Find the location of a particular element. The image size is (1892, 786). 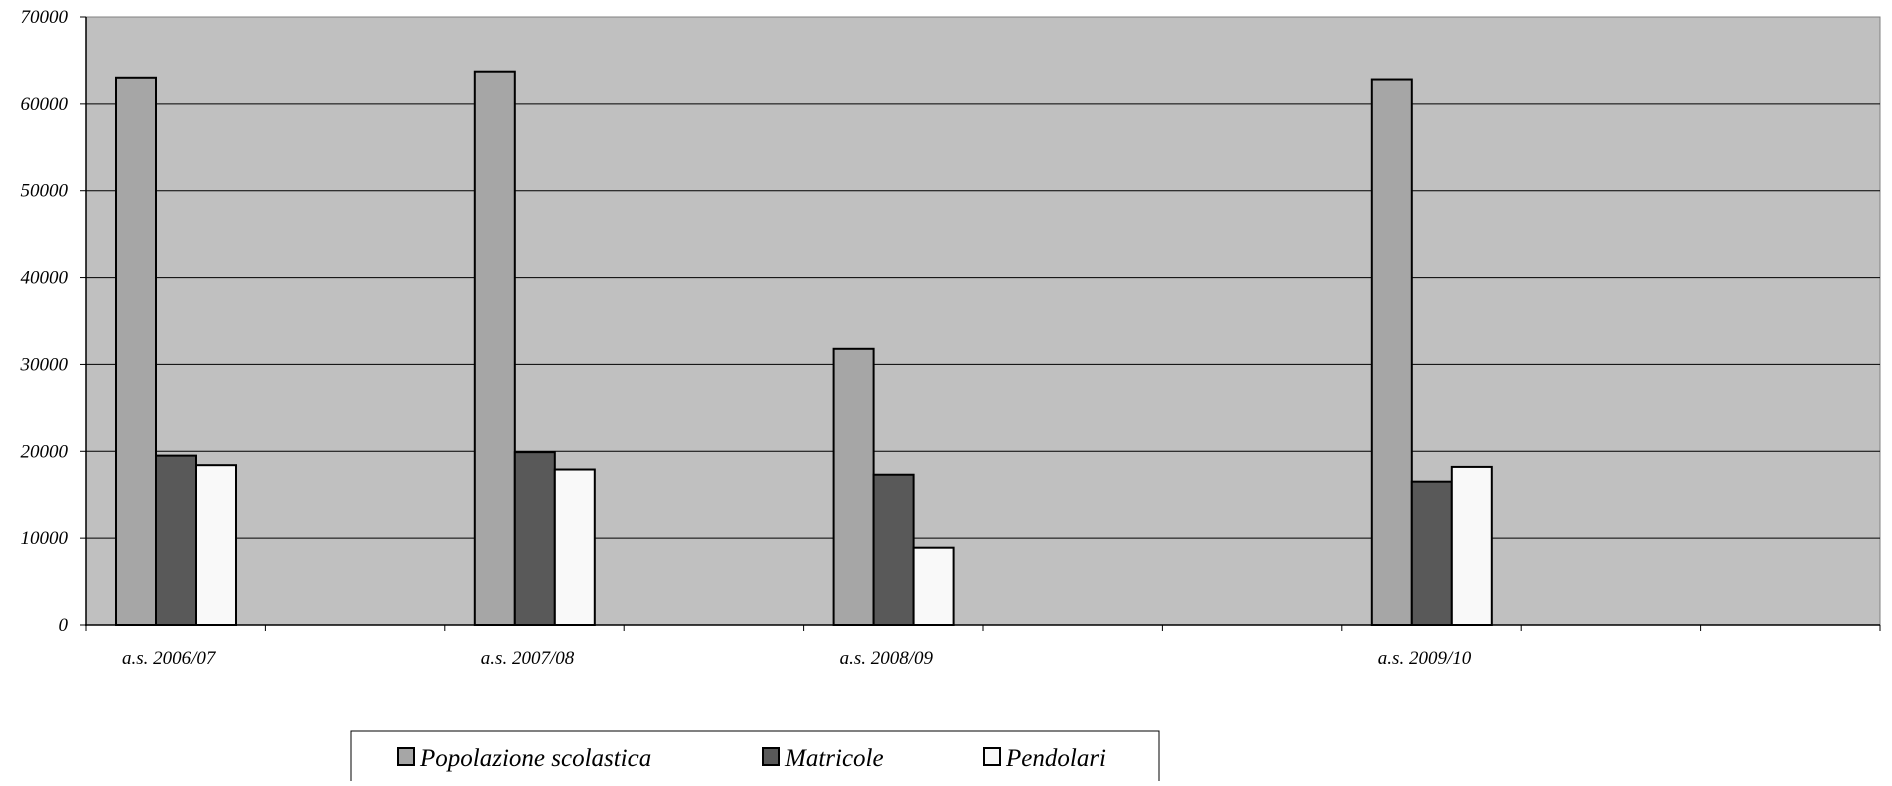

y-tick-label: 0 is located at coordinates (64, 625).